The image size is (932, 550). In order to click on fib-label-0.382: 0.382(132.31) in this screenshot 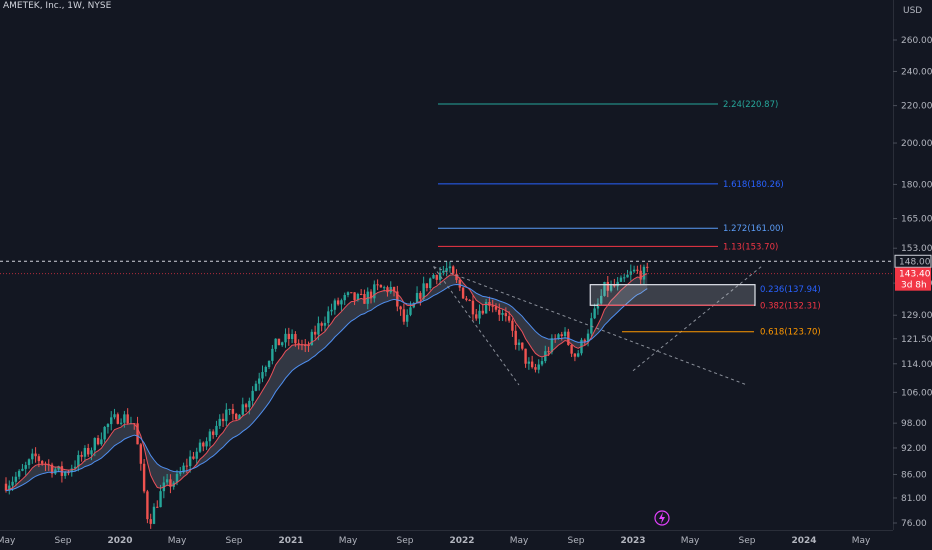, I will do `click(790, 306)`.